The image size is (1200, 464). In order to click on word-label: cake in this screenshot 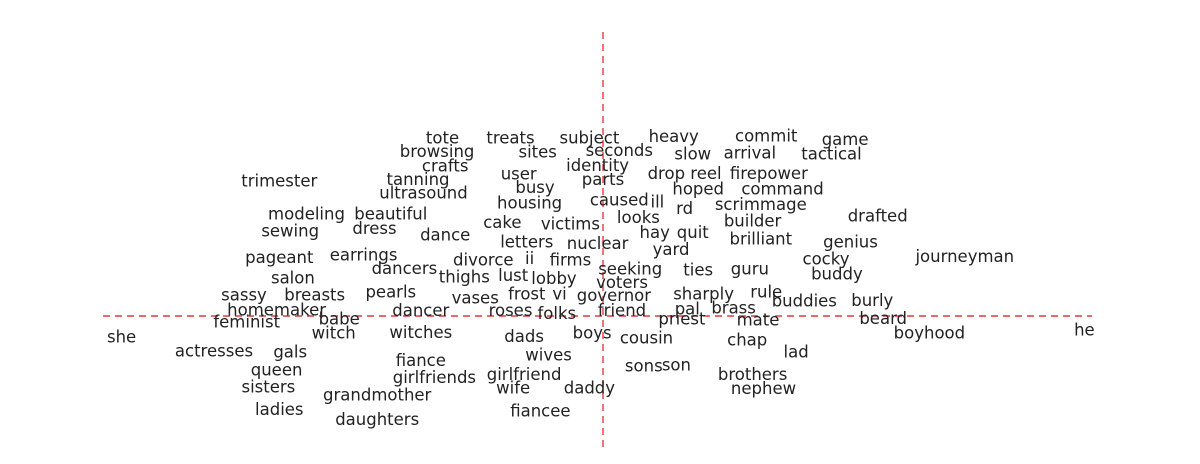, I will do `click(502, 222)`.